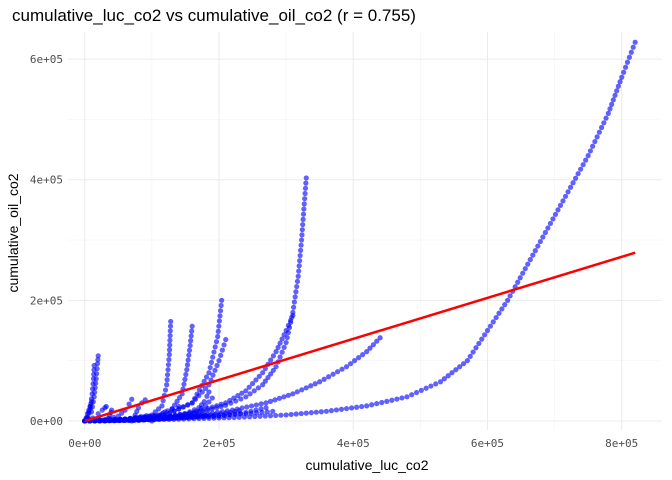 The height and width of the screenshot is (480, 672). I want to click on y-tick-label: 4e+05, so click(46, 180).